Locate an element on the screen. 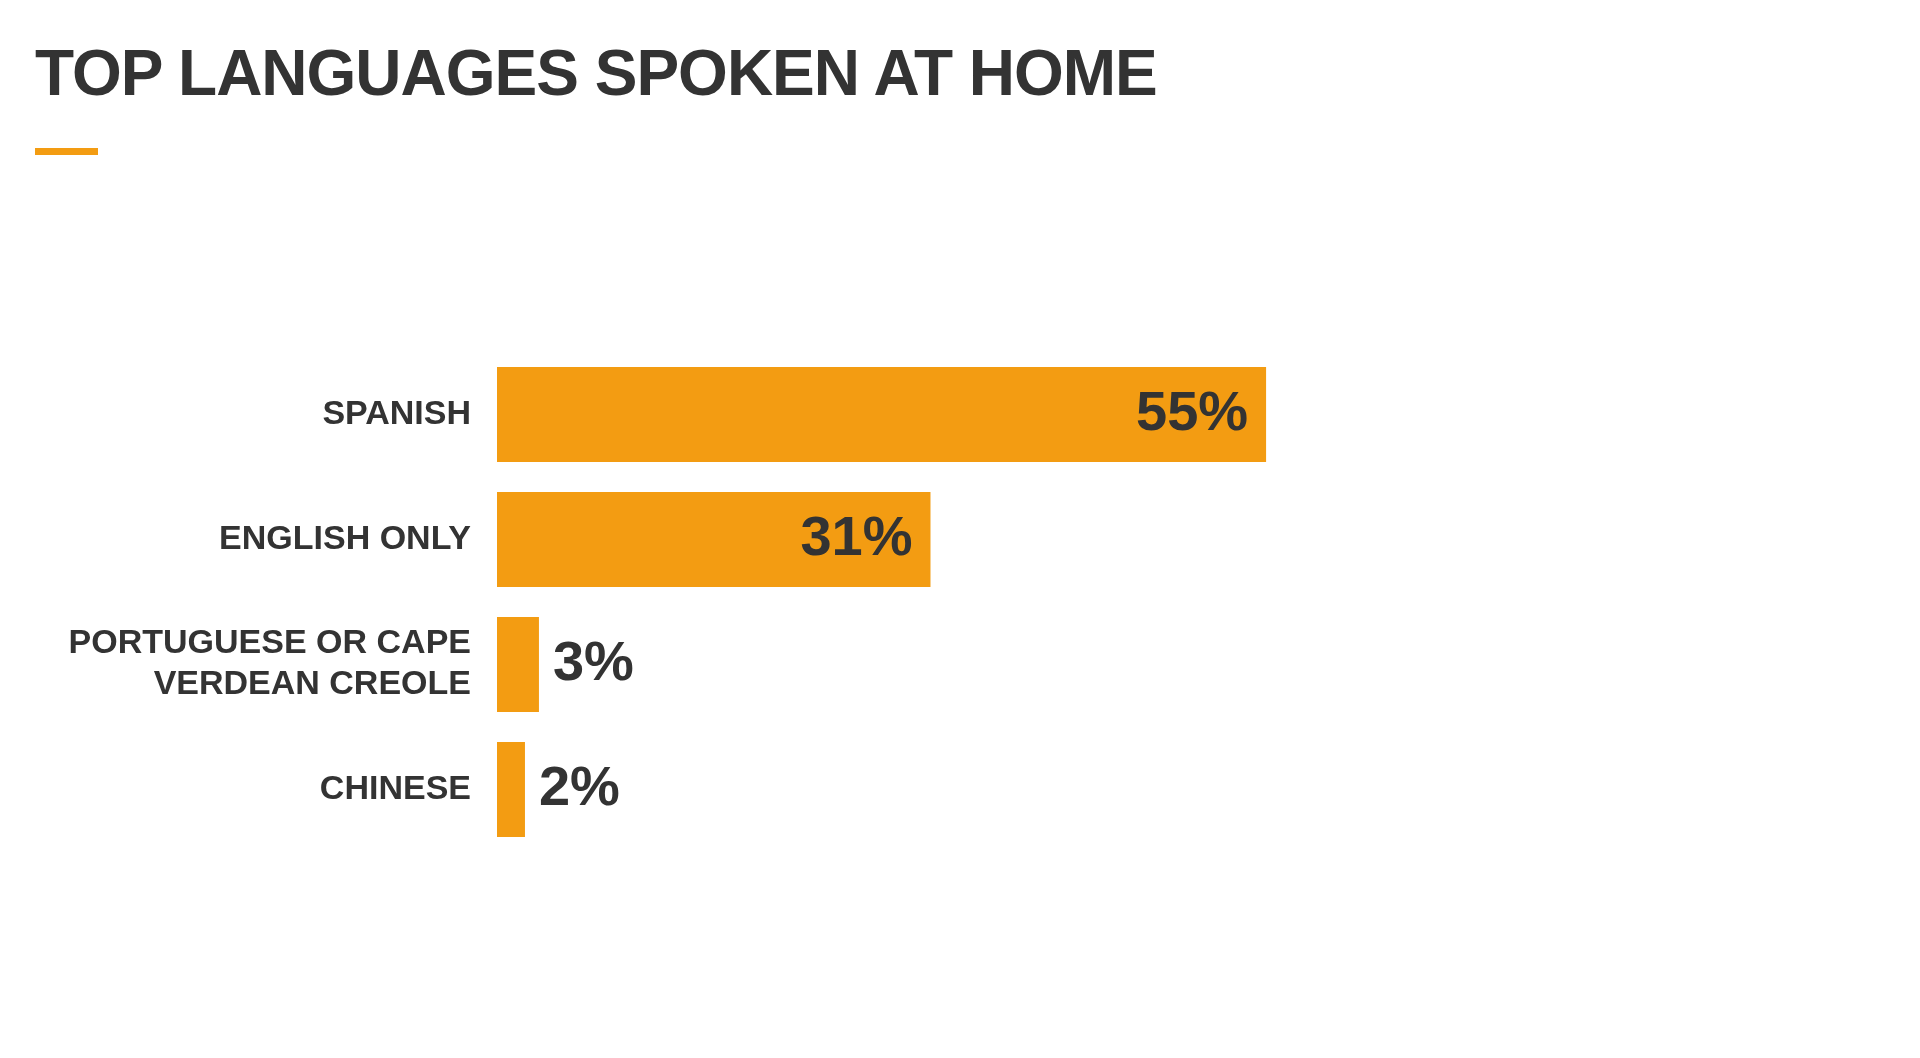 The height and width of the screenshot is (1058, 1920). y-tick-label: SPANISH is located at coordinates (396, 411).